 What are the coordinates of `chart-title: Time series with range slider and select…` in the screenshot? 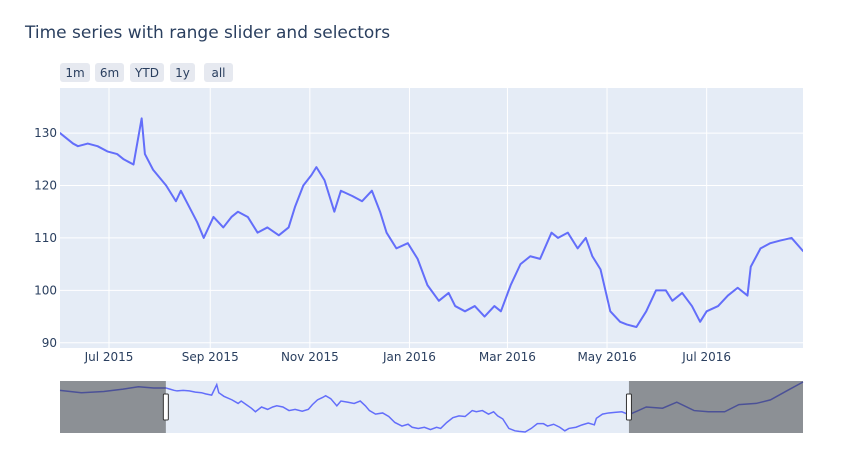 It's located at (207, 33).